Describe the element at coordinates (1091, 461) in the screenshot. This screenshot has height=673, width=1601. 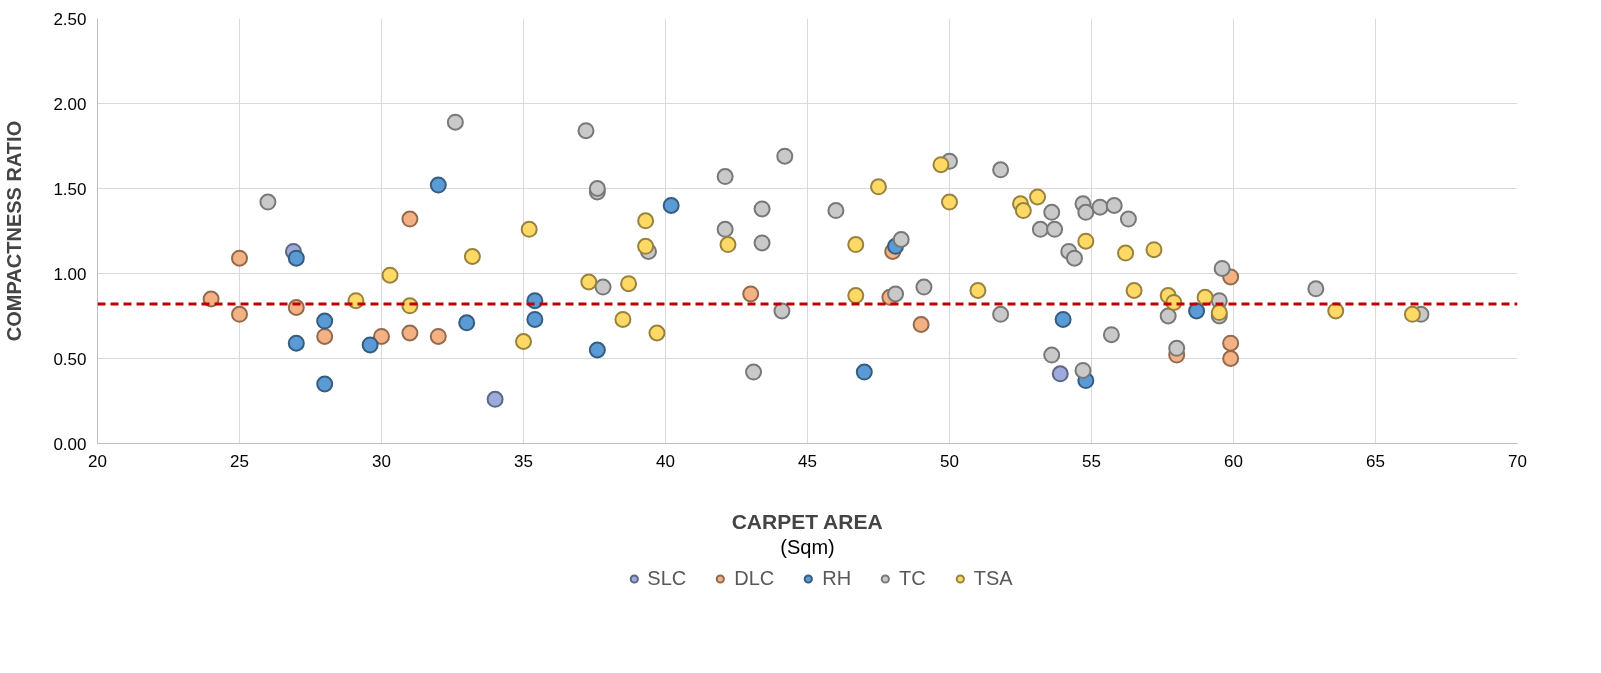
I see `x-tick-label: 55` at that location.